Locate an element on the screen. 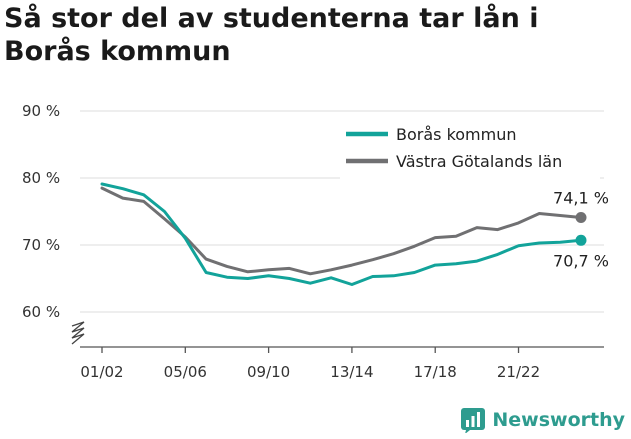 The height and width of the screenshot is (439, 631). brand-name: Newsworthy is located at coordinates (558, 420).